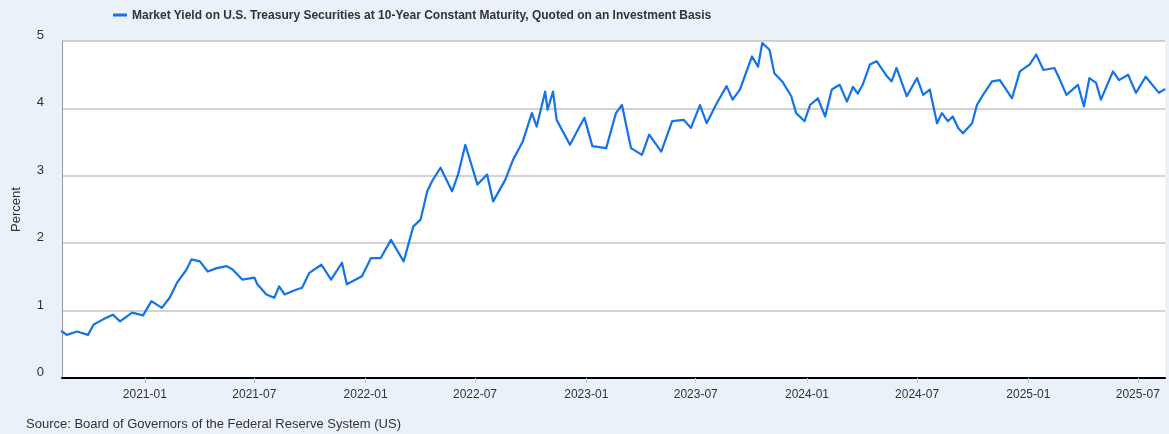 The image size is (1169, 434). Describe the element at coordinates (40, 237) in the screenshot. I see `y-tick-label: 2` at that location.